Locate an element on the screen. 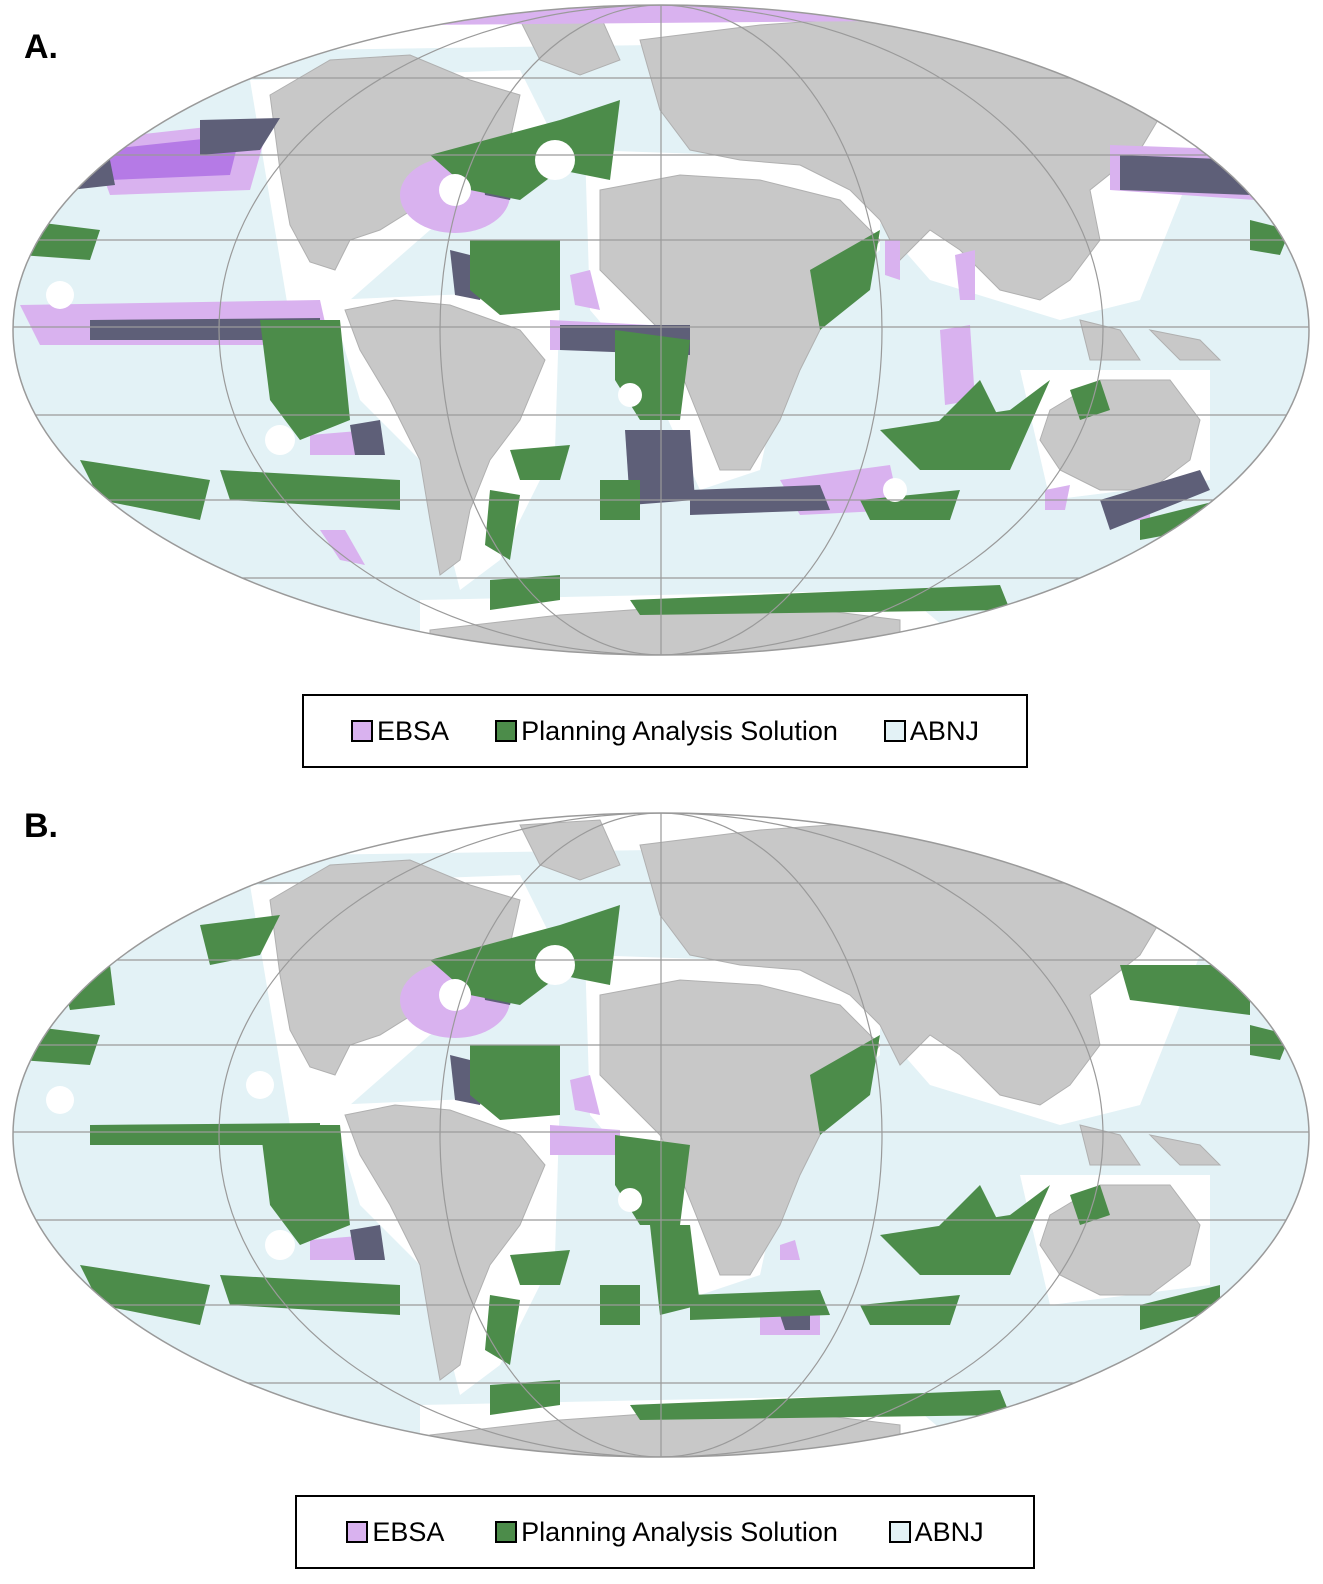  legend-b: EBSA Planning Analysis Solution ABNJ is located at coordinates (665, 1532).